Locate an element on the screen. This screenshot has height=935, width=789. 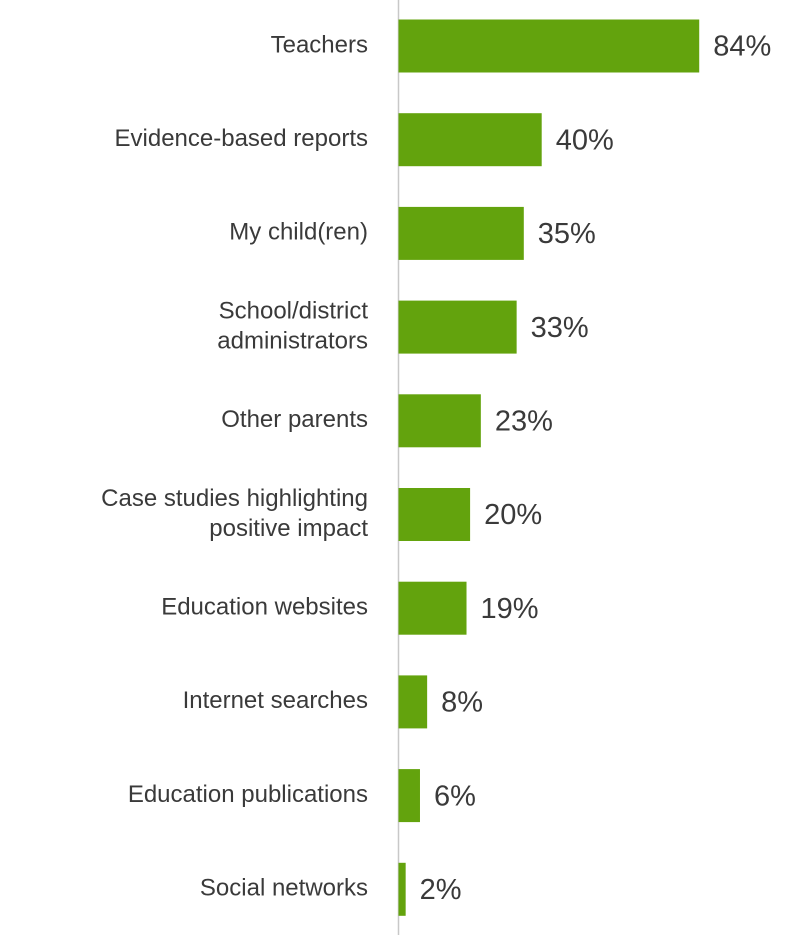
value-label: 23% is located at coordinates (524, 421).